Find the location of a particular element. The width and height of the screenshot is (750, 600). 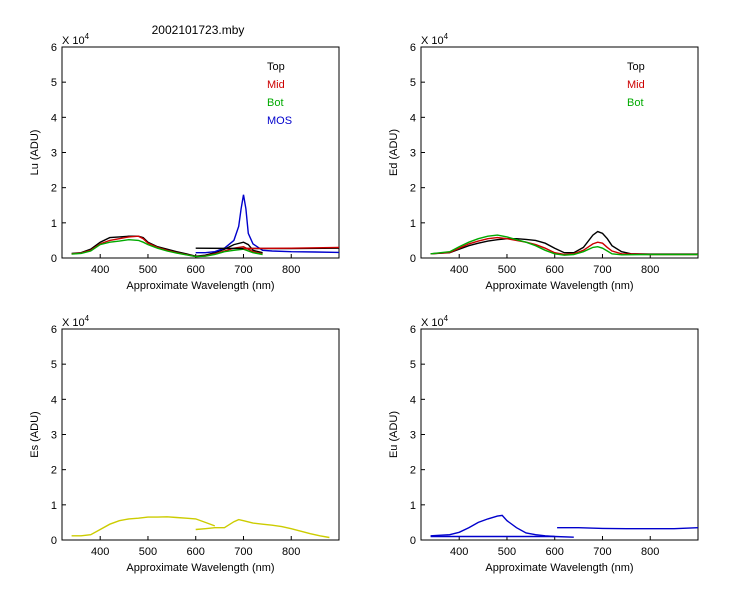

series-line-mos is located at coordinates (267, 224).